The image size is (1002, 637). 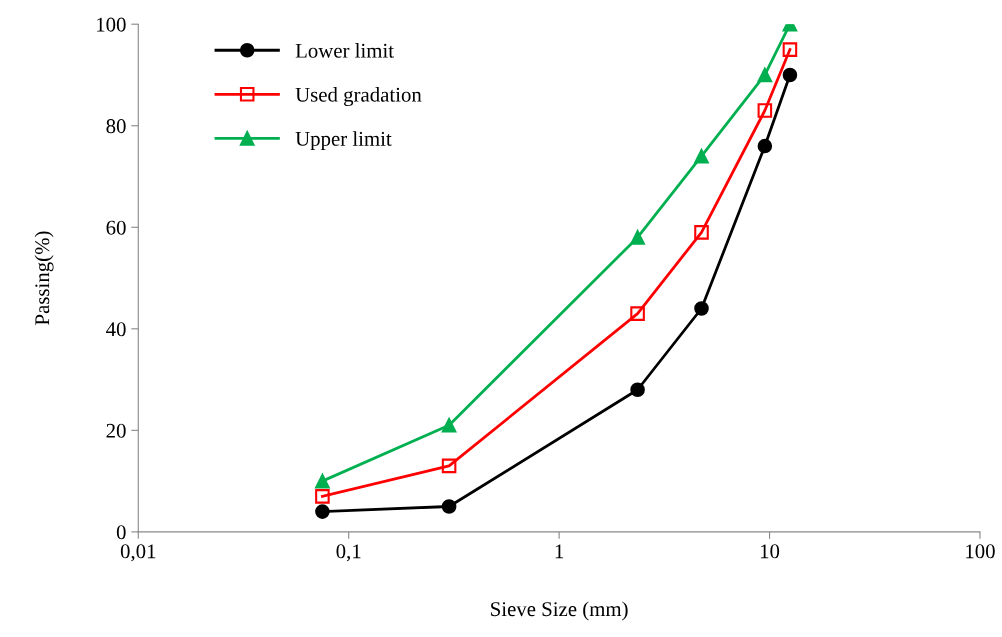 I want to click on x-tick-label: 0,01, so click(x=138, y=553).